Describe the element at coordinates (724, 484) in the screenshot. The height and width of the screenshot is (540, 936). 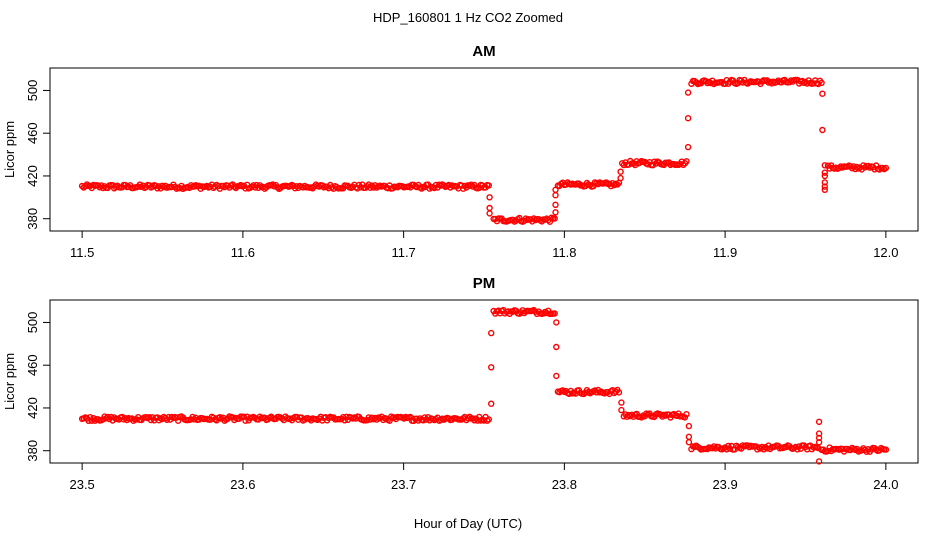
I see `x-tick-label: 23.9` at that location.